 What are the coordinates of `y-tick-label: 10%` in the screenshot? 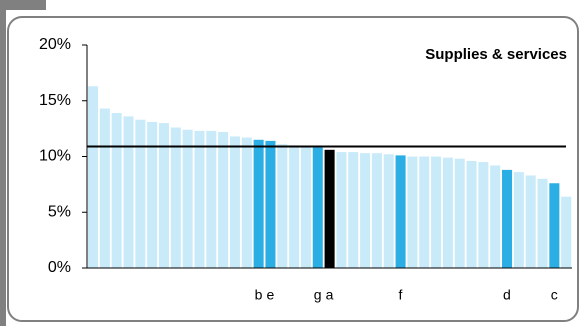 It's located at (55, 156).